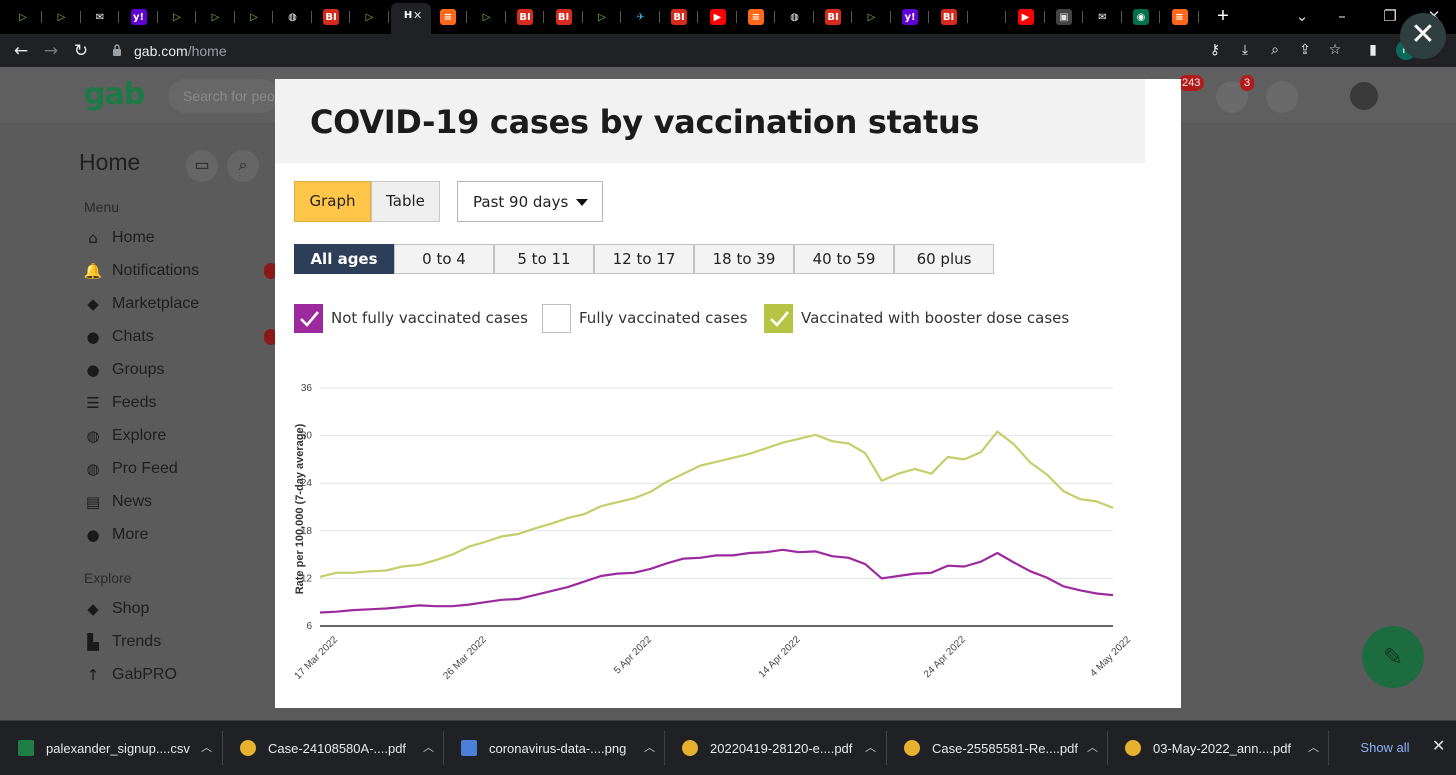 This screenshot has height=775, width=1456. What do you see at coordinates (444, 259) in the screenshot?
I see `age-group-button: 0 to 4` at bounding box center [444, 259].